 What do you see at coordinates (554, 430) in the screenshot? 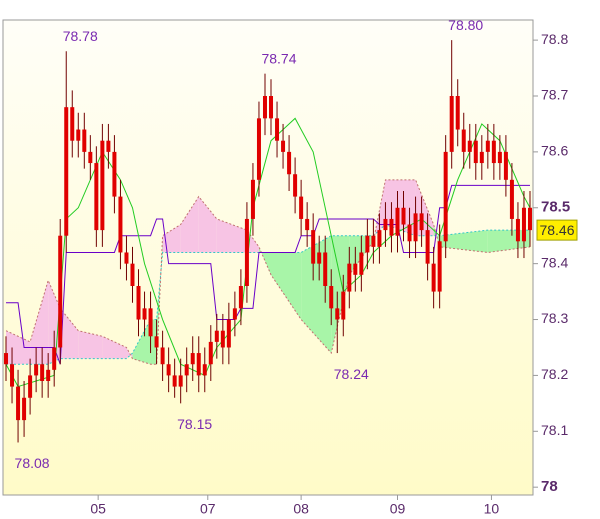
I see `y-tick-label: 78.1` at bounding box center [554, 430].